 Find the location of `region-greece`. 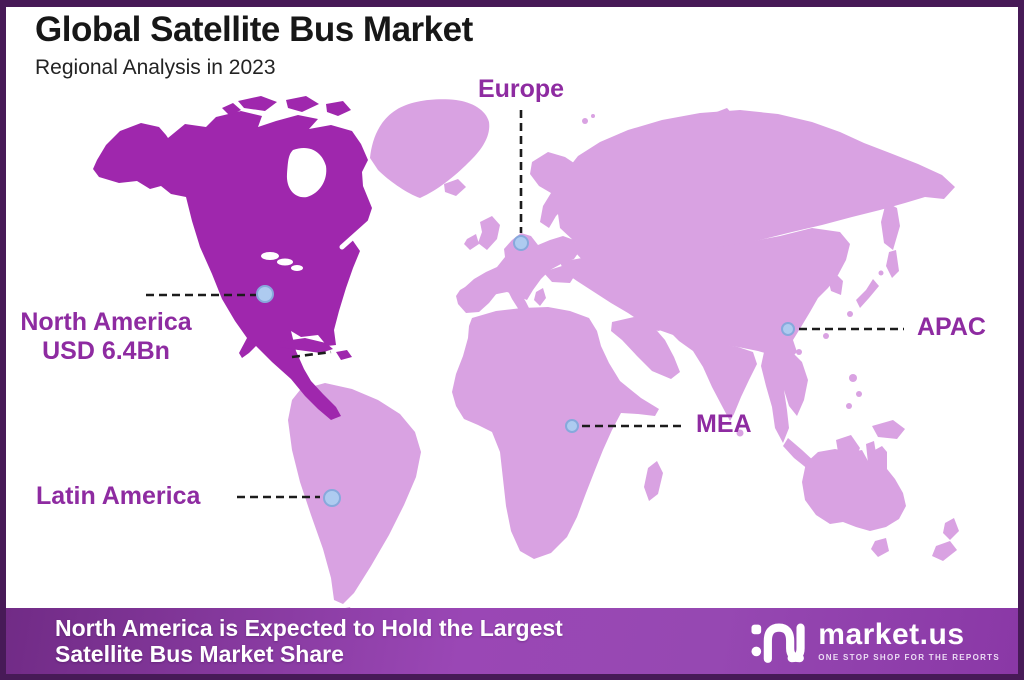

region-greece is located at coordinates (540, 297).